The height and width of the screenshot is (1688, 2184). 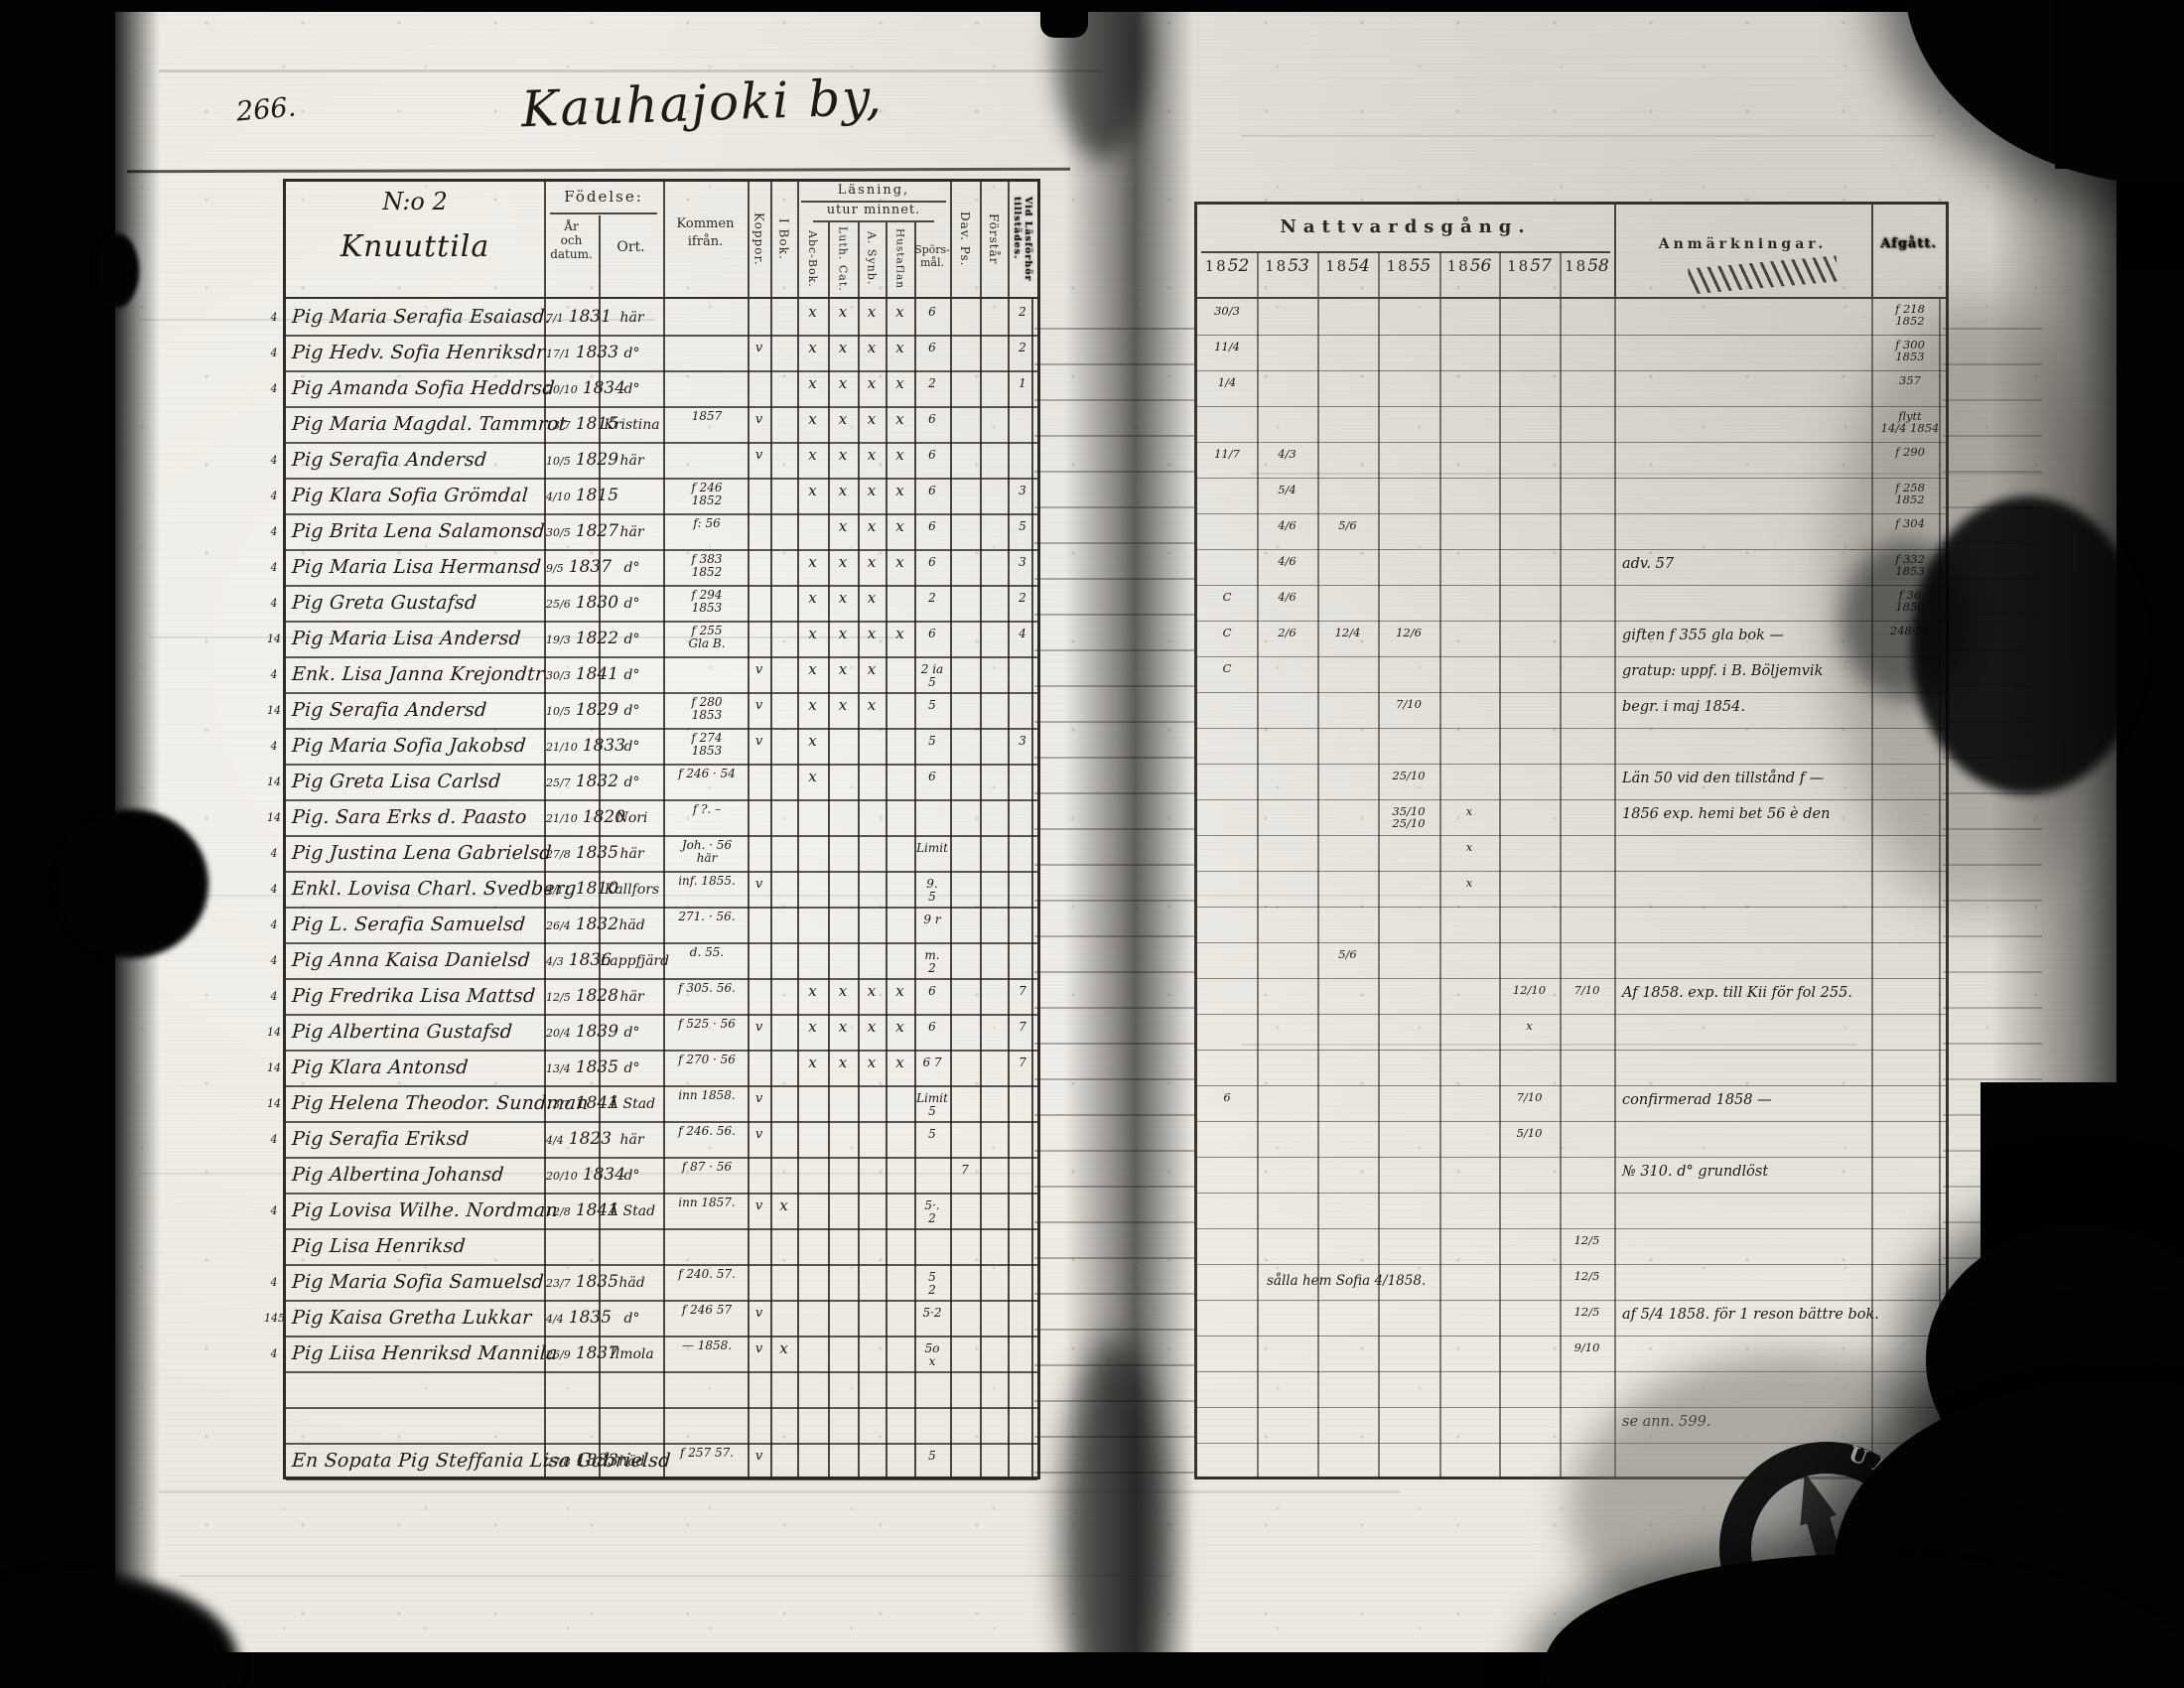 What do you see at coordinates (932, 256) in the screenshot?
I see `col-header-sporsmal: Spörs- mål.` at bounding box center [932, 256].